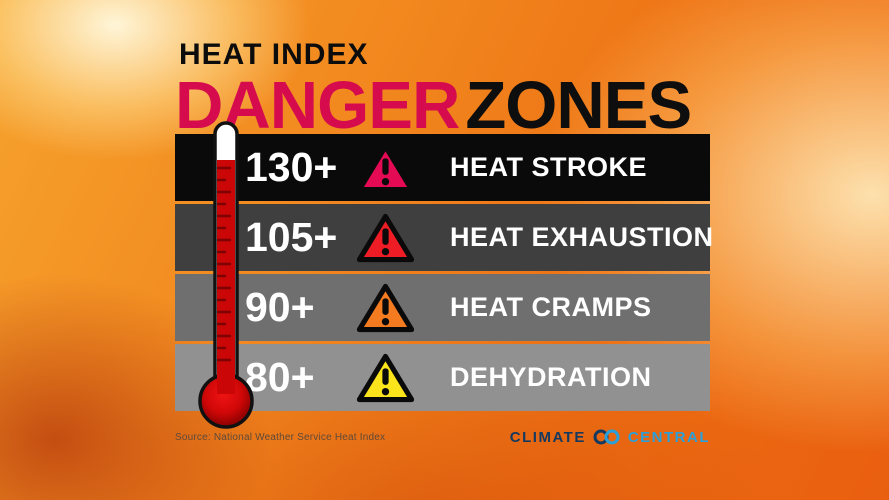 Image resolution: width=889 pixels, height=500 pixels. Describe the element at coordinates (442, 167) in the screenshot. I see `zone-row-heat-stroke: 130+ HEAT STROKE` at that location.